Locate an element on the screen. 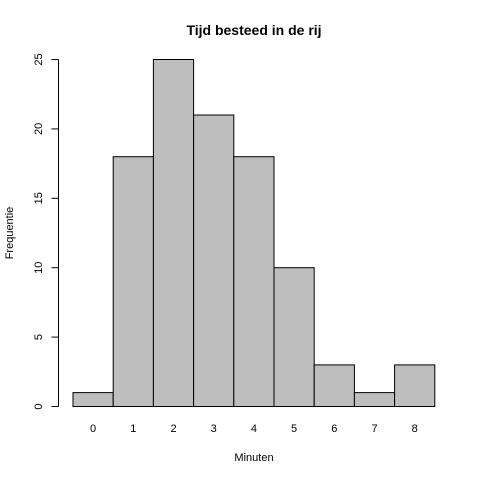 The height and width of the screenshot is (480, 480). y-tick-label: 20 is located at coordinates (39, 129).